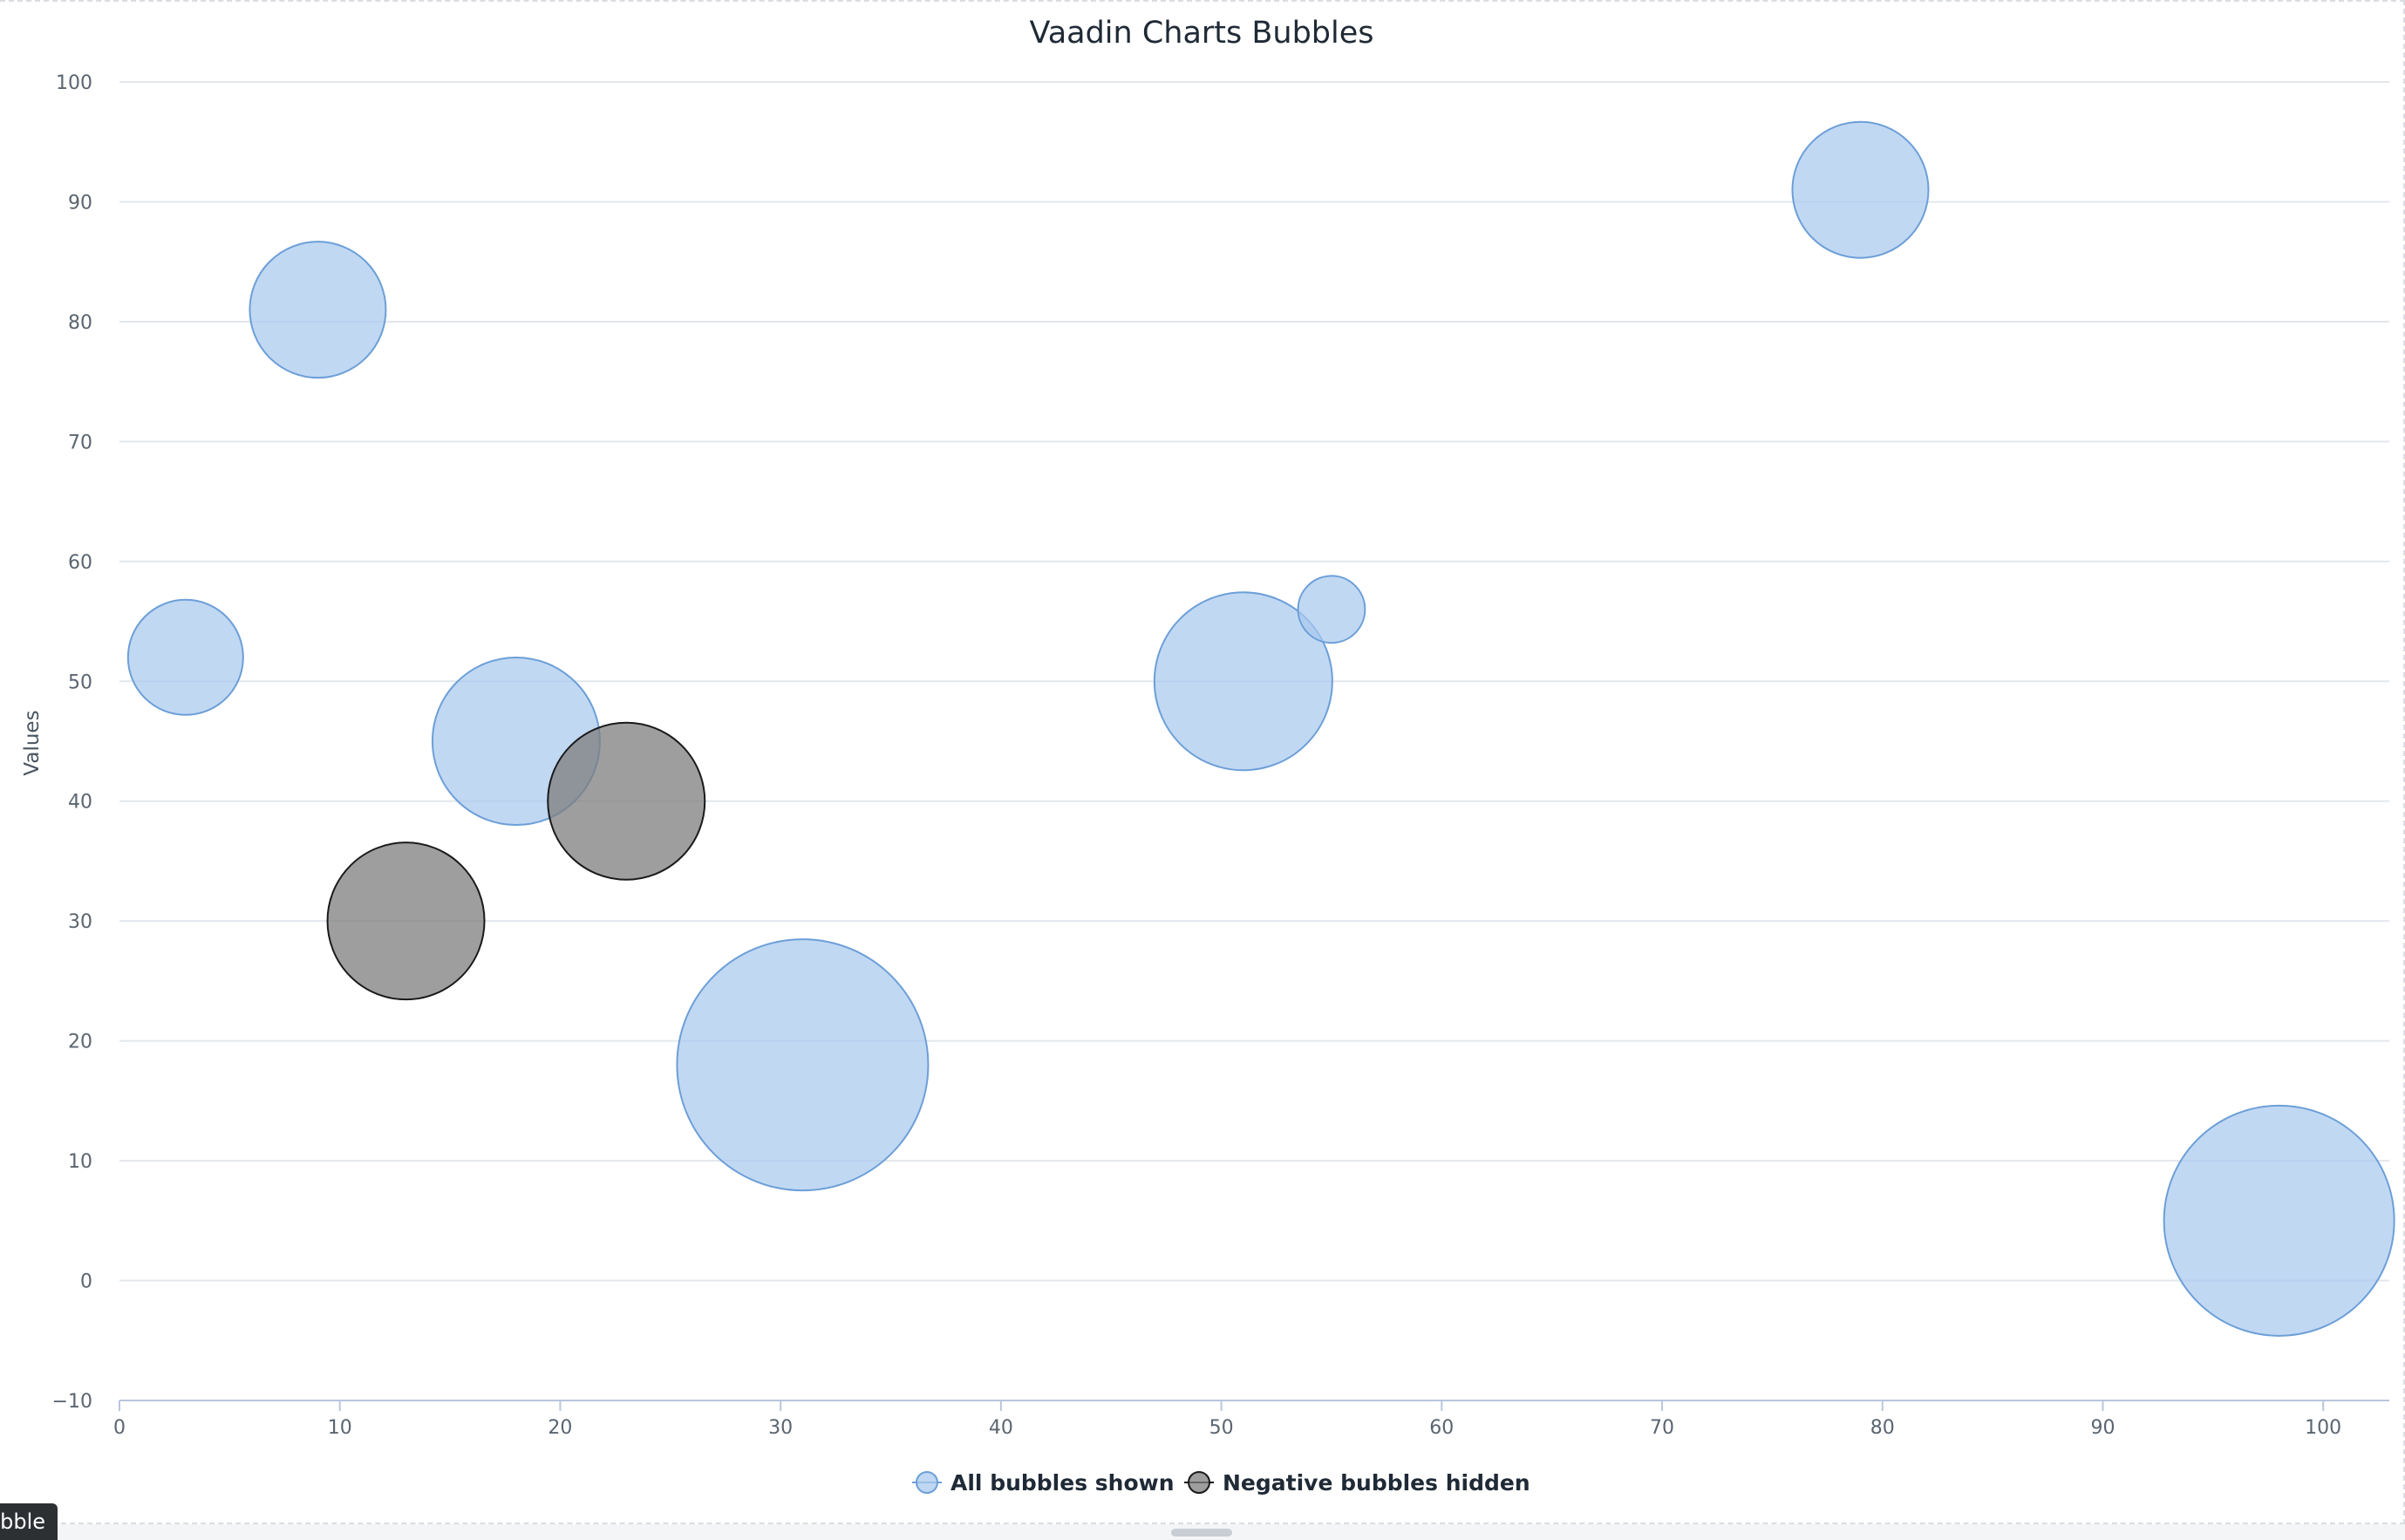 This screenshot has height=1540, width=2405. Describe the element at coordinates (80, 922) in the screenshot. I see `y-tick-label: 30` at that location.